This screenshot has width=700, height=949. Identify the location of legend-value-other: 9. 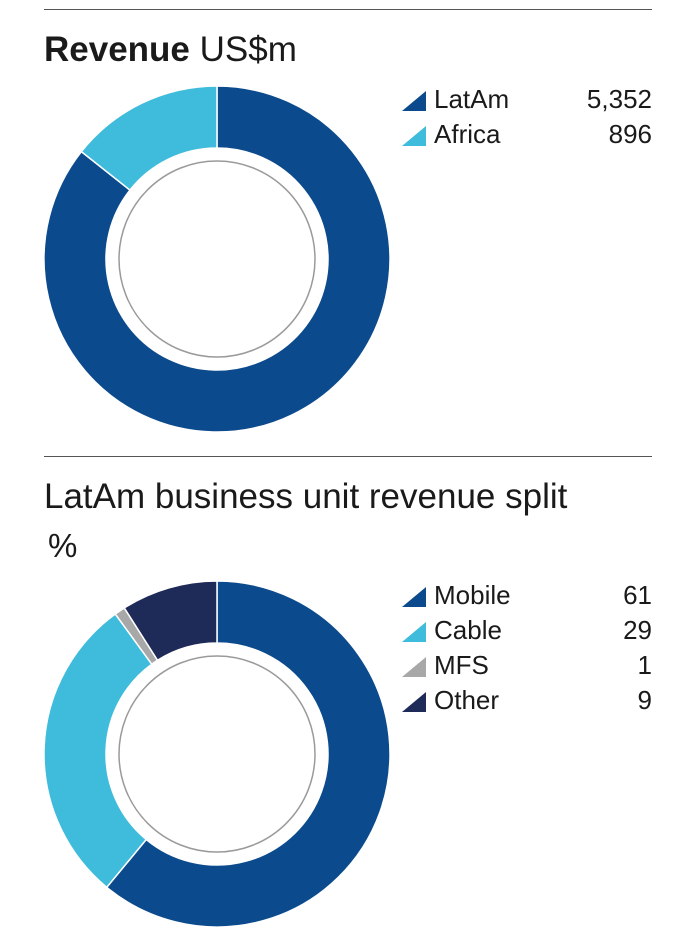
(644, 700).